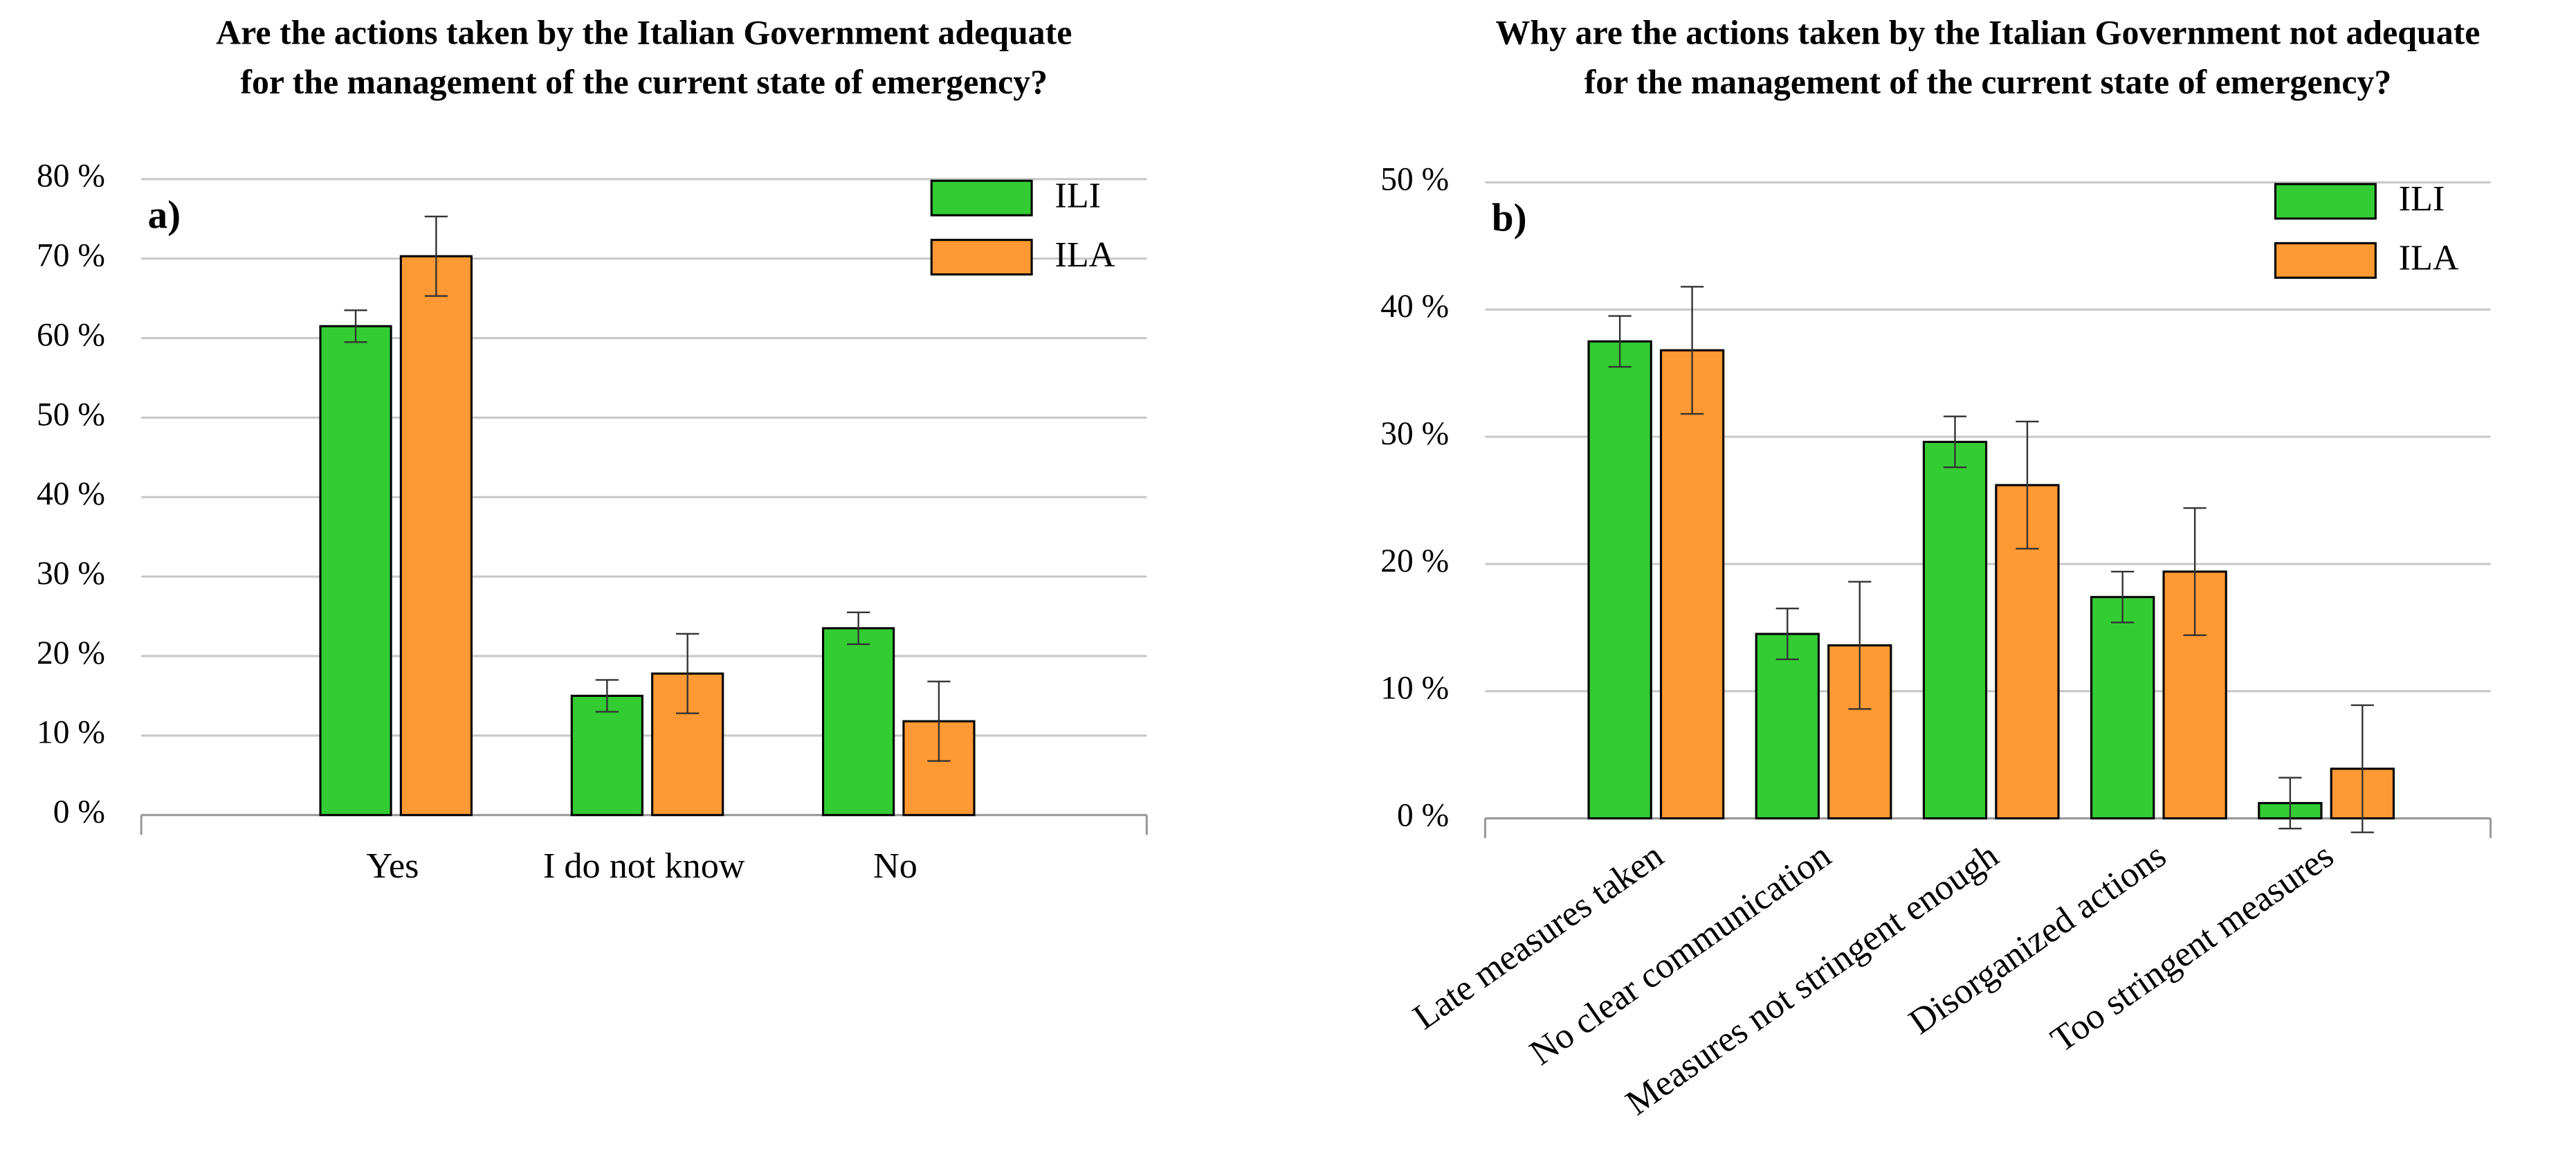 The image size is (2576, 1171). What do you see at coordinates (1680, 954) in the screenshot?
I see `x-tick-label: No clear communication` at bounding box center [1680, 954].